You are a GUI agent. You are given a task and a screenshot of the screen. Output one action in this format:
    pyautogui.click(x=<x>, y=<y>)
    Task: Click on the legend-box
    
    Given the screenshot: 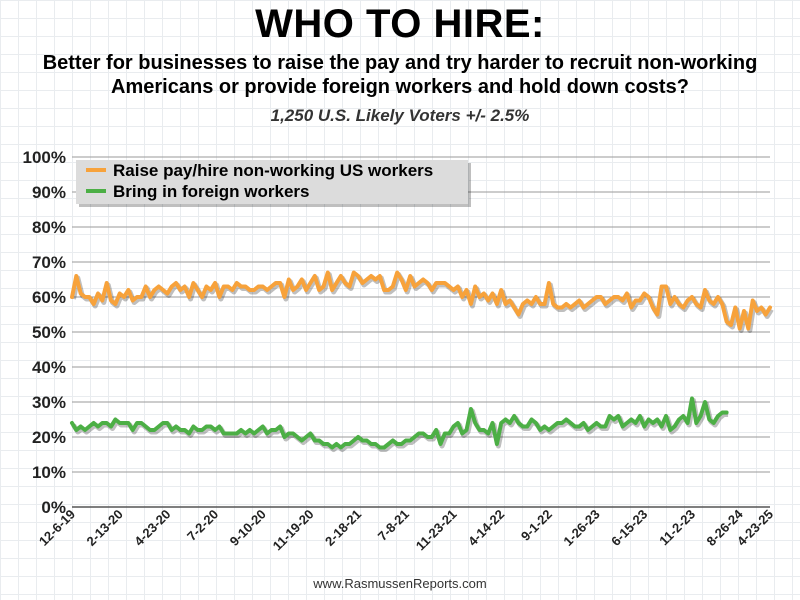 What is the action you would take?
    pyautogui.click(x=272, y=182)
    